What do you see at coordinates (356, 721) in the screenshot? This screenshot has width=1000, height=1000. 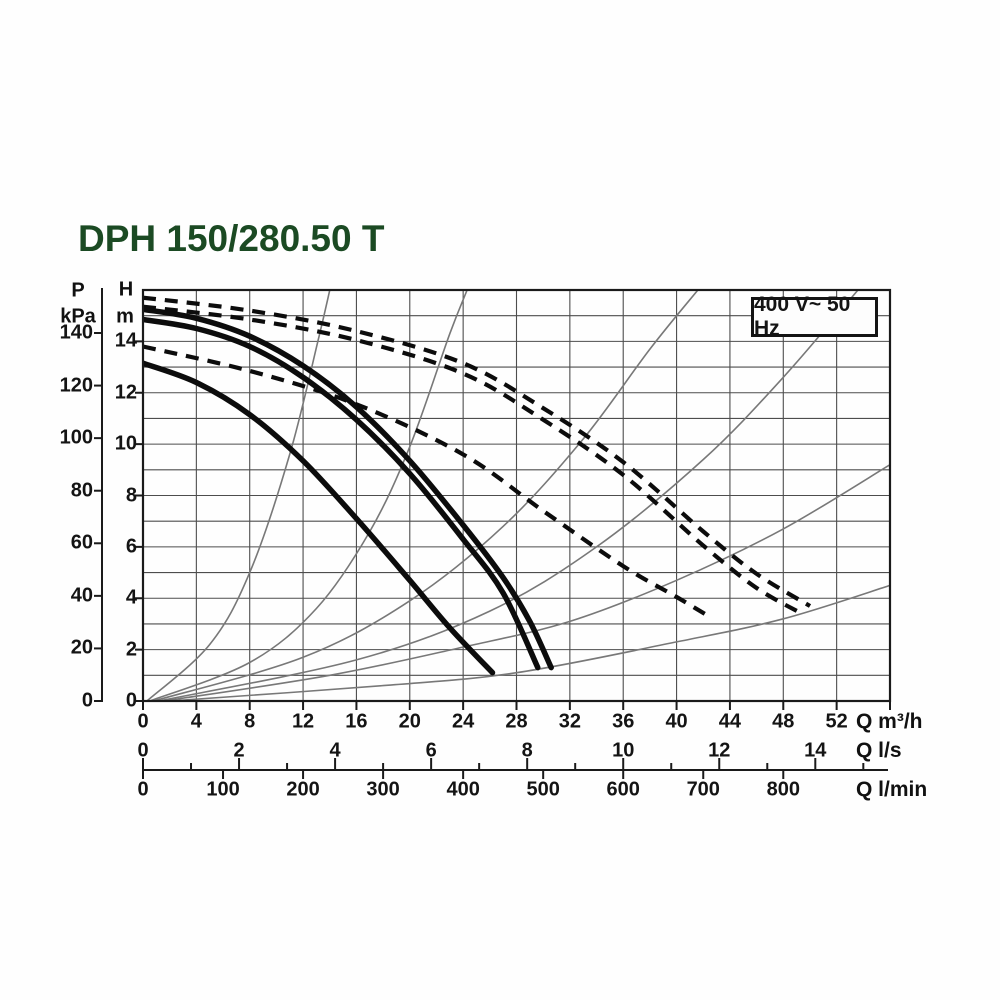 I see `m3h-tick-16: 16` at bounding box center [356, 721].